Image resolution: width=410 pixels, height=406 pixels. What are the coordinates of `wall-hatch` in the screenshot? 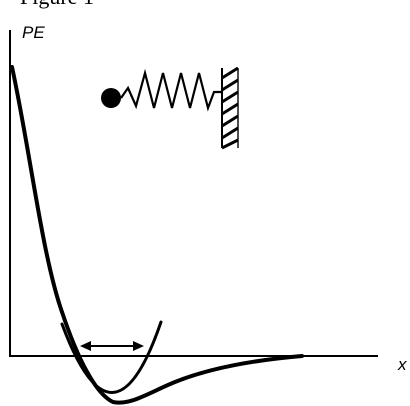 It's located at (230, 108).